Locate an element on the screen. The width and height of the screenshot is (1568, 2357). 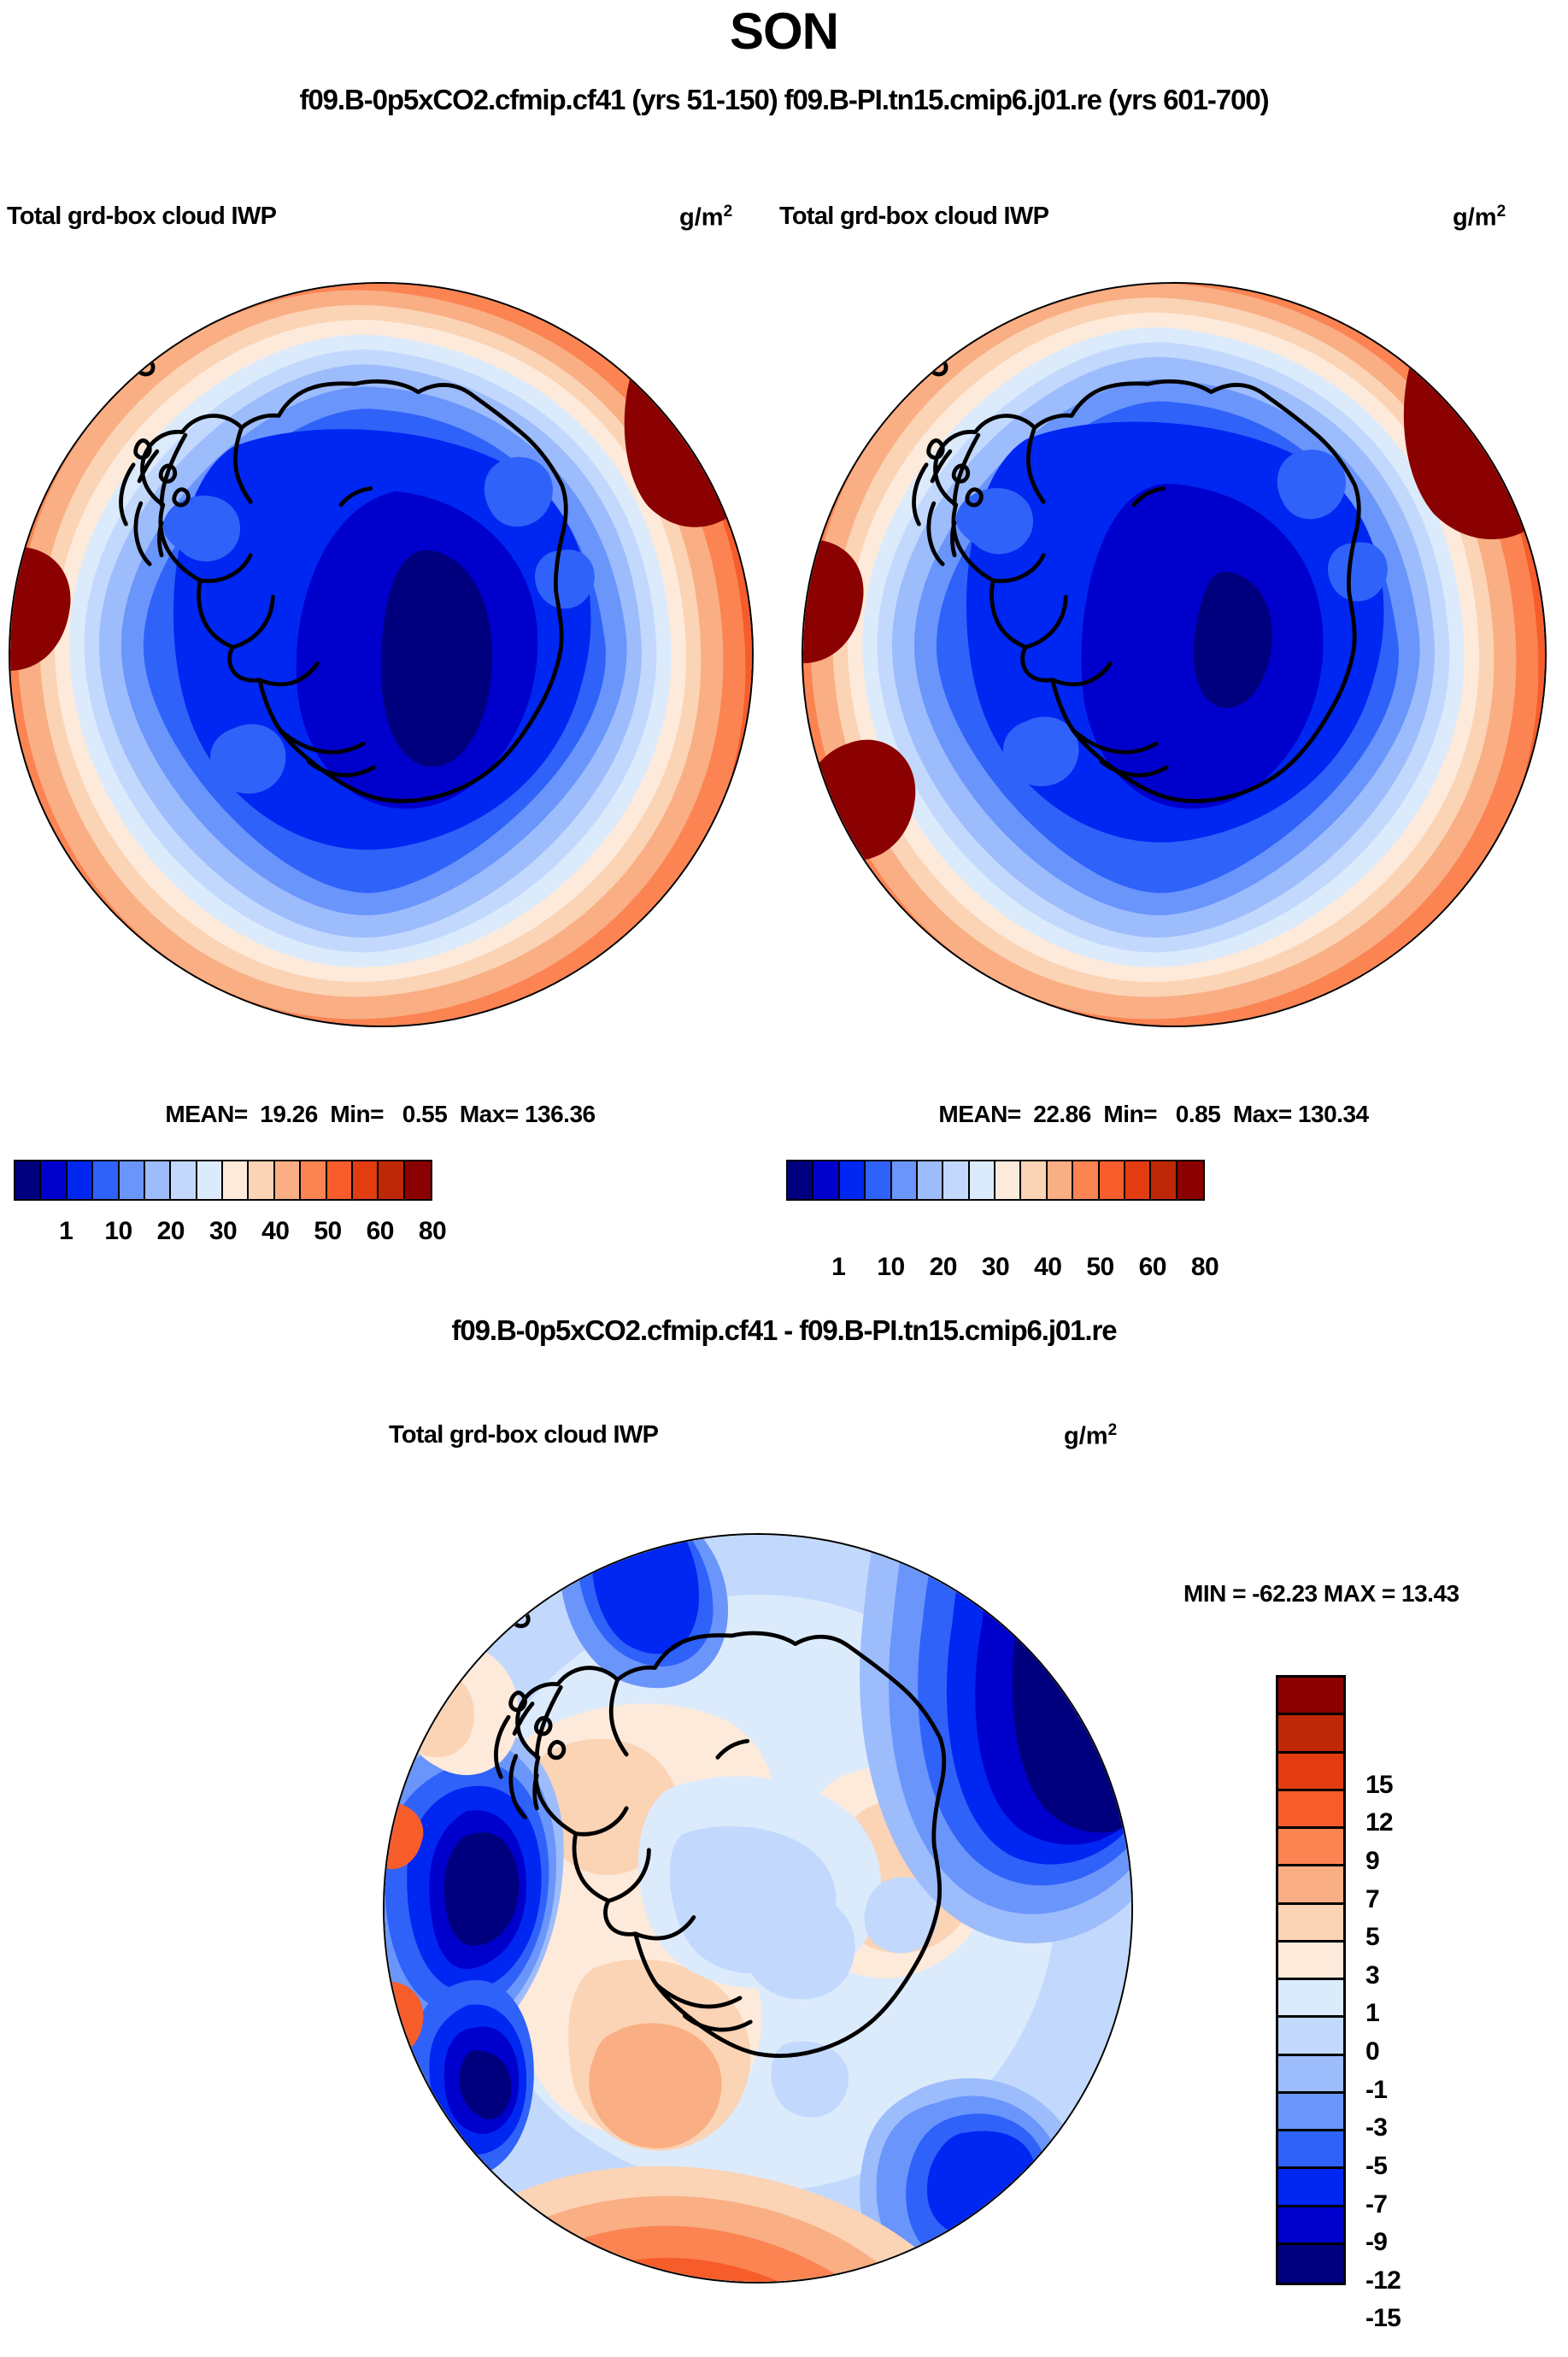
left-stats-min-value: 0.55 is located at coordinates (425, 1114).